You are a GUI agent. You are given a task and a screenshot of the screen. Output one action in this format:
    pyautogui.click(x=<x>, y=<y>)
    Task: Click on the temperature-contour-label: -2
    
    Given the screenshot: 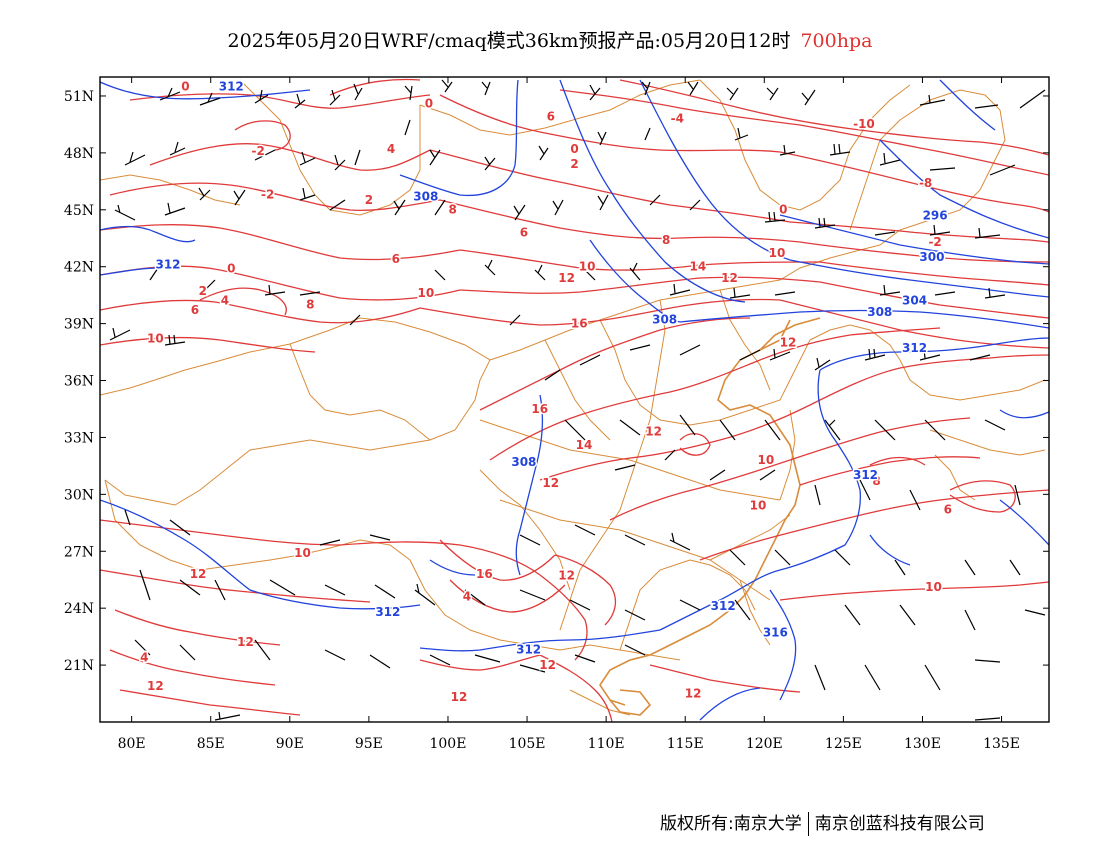 What is the action you would take?
    pyautogui.click(x=934, y=242)
    